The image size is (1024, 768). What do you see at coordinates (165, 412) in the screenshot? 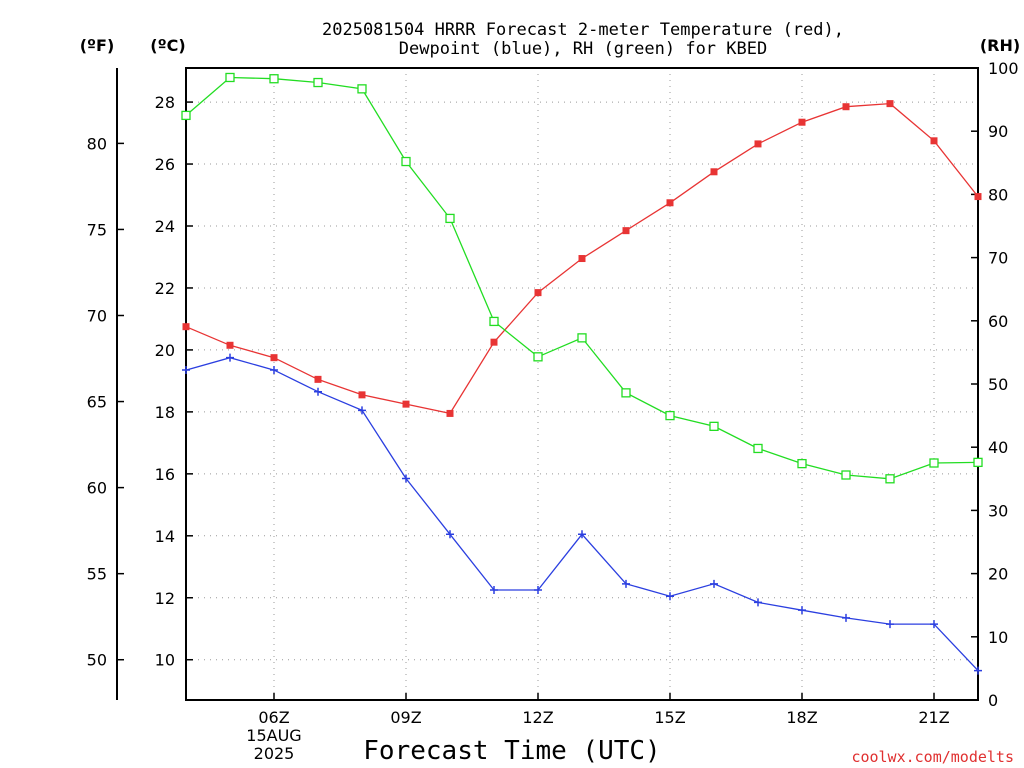
I see `celsius-tick-label: 18` at bounding box center [165, 412].